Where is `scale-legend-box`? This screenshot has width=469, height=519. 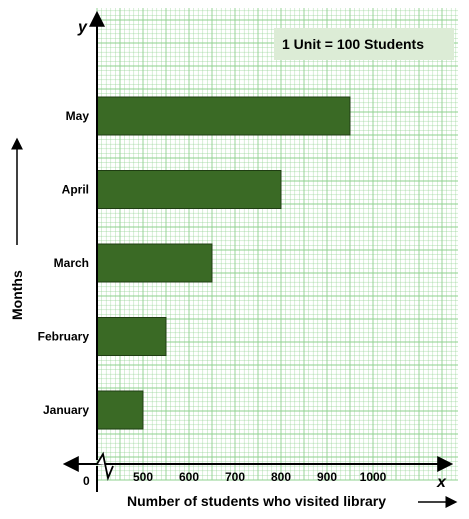 scale-legend-box is located at coordinates (364, 44).